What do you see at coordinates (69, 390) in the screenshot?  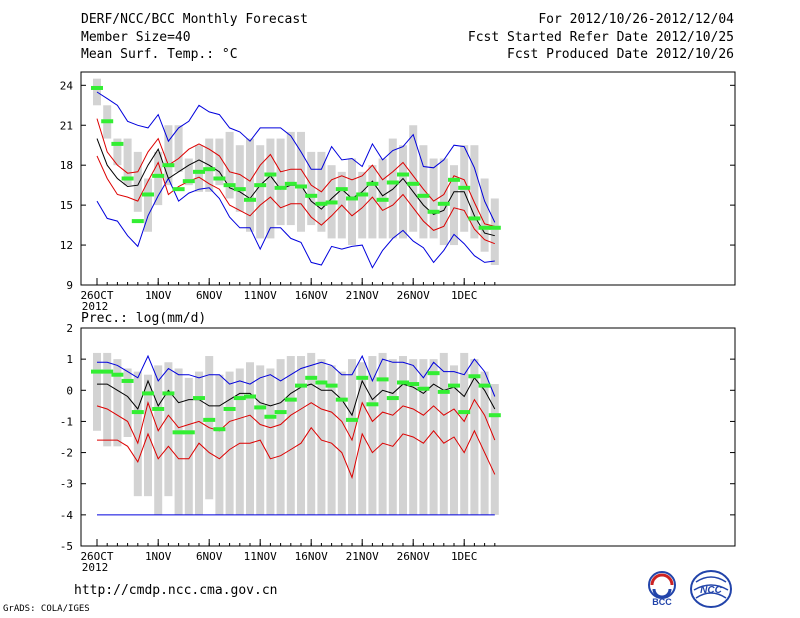 I see `y-tick-label: 0` at bounding box center [69, 390].